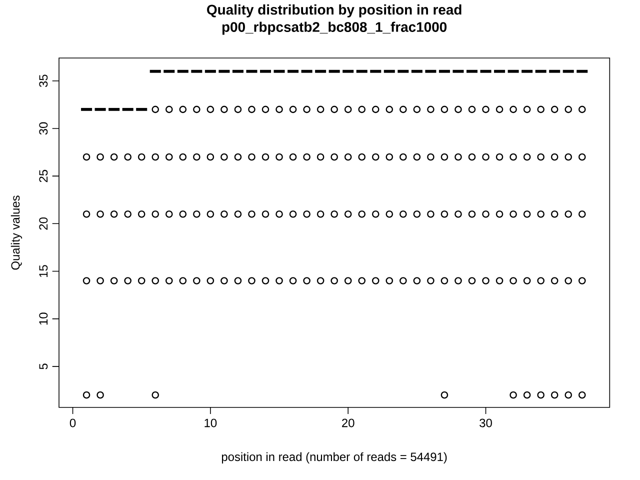 This screenshot has width=640, height=480. What do you see at coordinates (43, 128) in the screenshot?
I see `y-tick-label: 30` at bounding box center [43, 128].